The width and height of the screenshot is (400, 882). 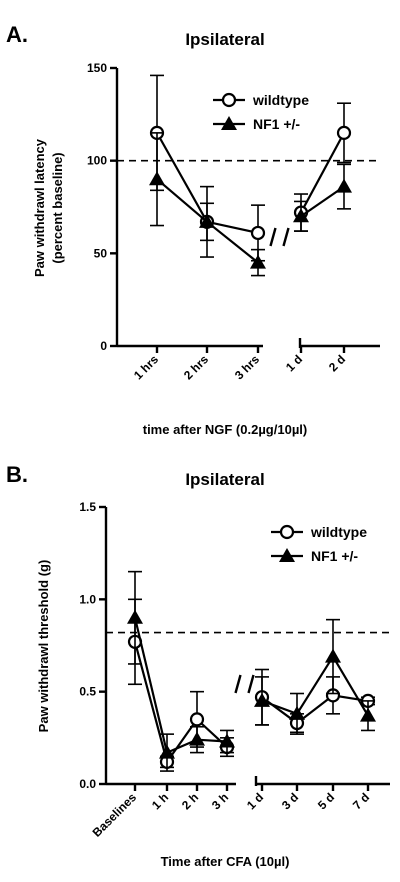 What do you see at coordinates (43, 646) in the screenshot?
I see `panel-b-ylabel: Paw withdrawl threshold (g)` at bounding box center [43, 646].